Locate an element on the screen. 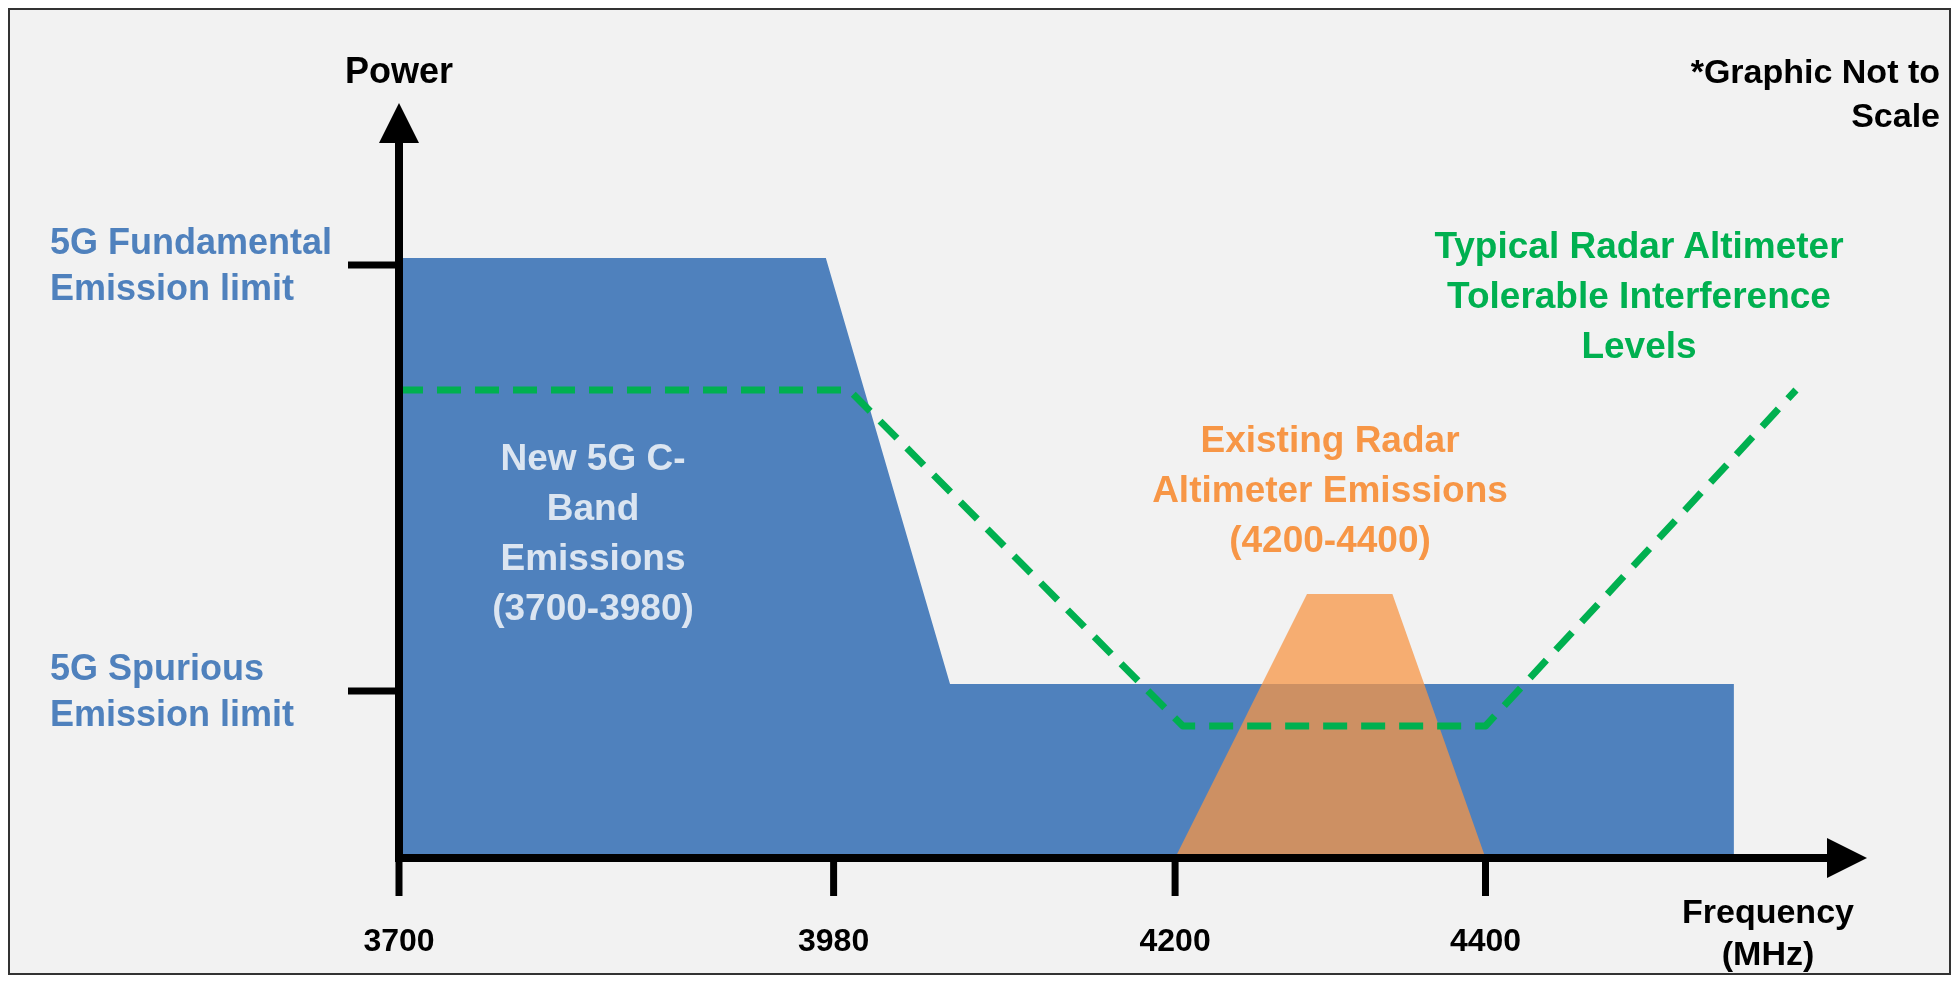 This screenshot has height=983, width=1959. text: *Graphic Not to Scale is located at coordinates (1815, 93).